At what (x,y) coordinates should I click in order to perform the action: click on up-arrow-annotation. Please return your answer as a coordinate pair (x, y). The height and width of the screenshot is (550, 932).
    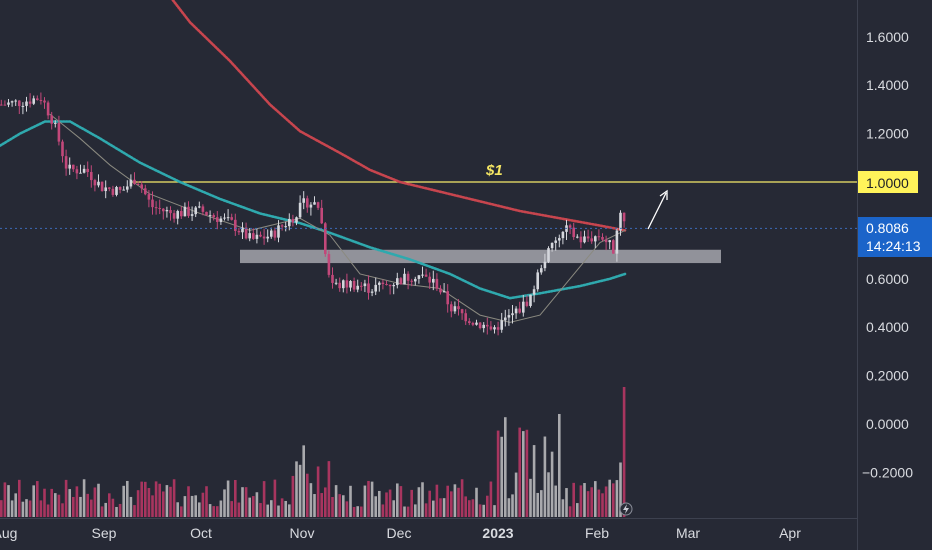
    Looking at the image, I should click on (657, 209).